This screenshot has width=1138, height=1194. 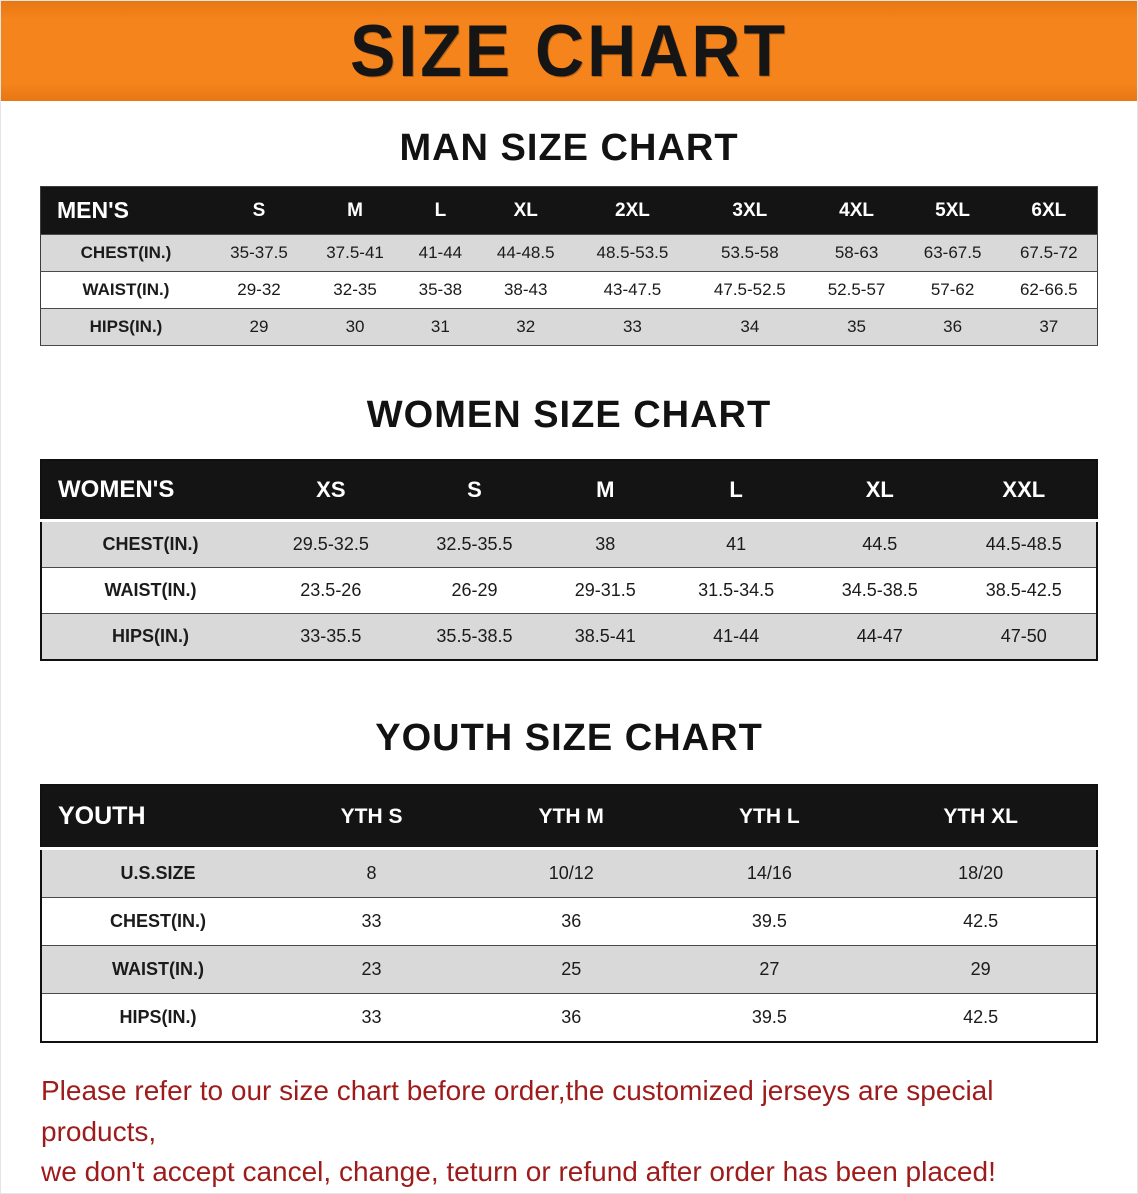 I want to click on value-cell: 48.5-53.5, so click(x=632, y=253).